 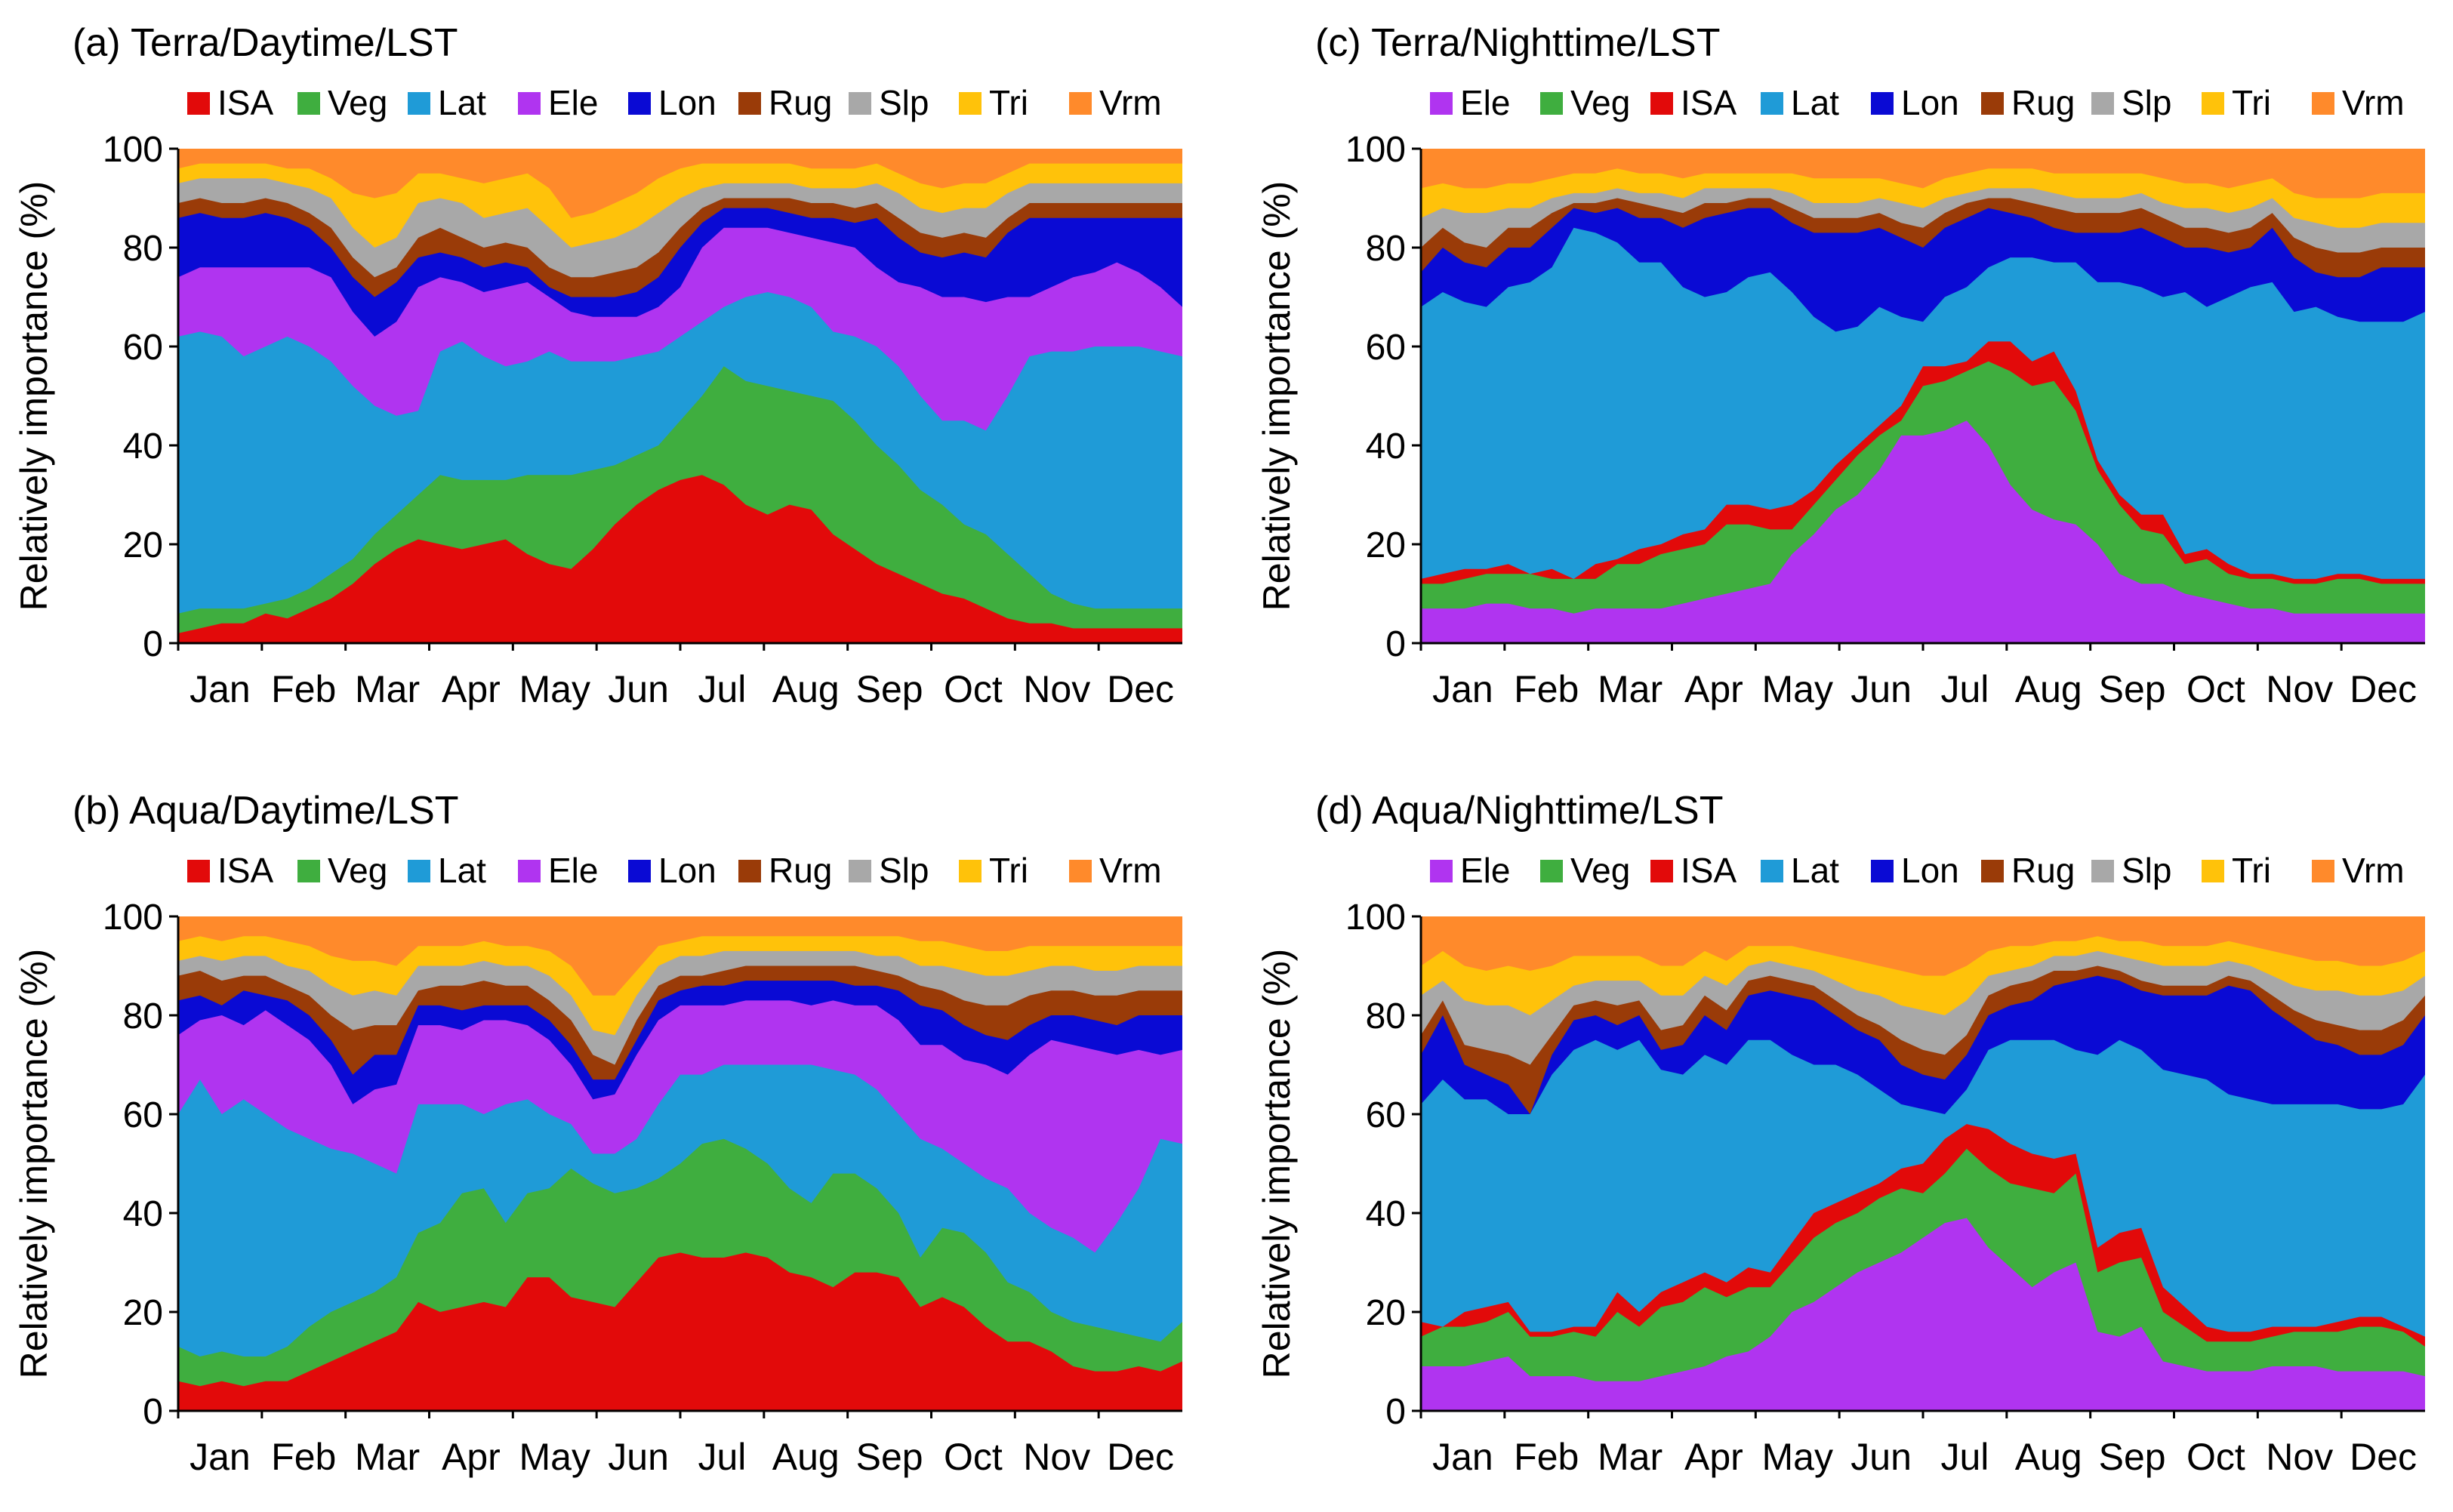 What do you see at coordinates (2383, 689) in the screenshot?
I see `x-tick-label: Dec` at bounding box center [2383, 689].